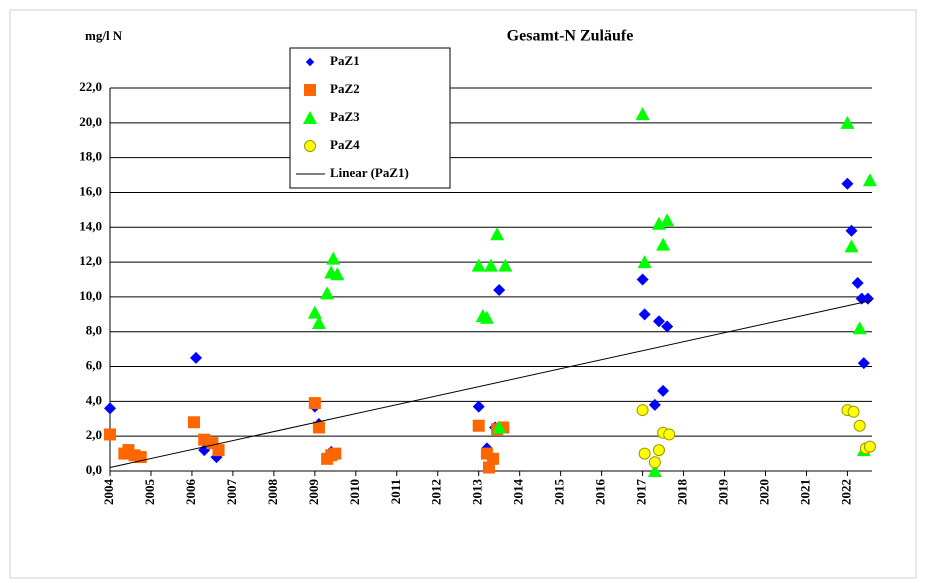 The image size is (927, 583). I want to click on y-tick-label: 20,0, so click(90, 121).